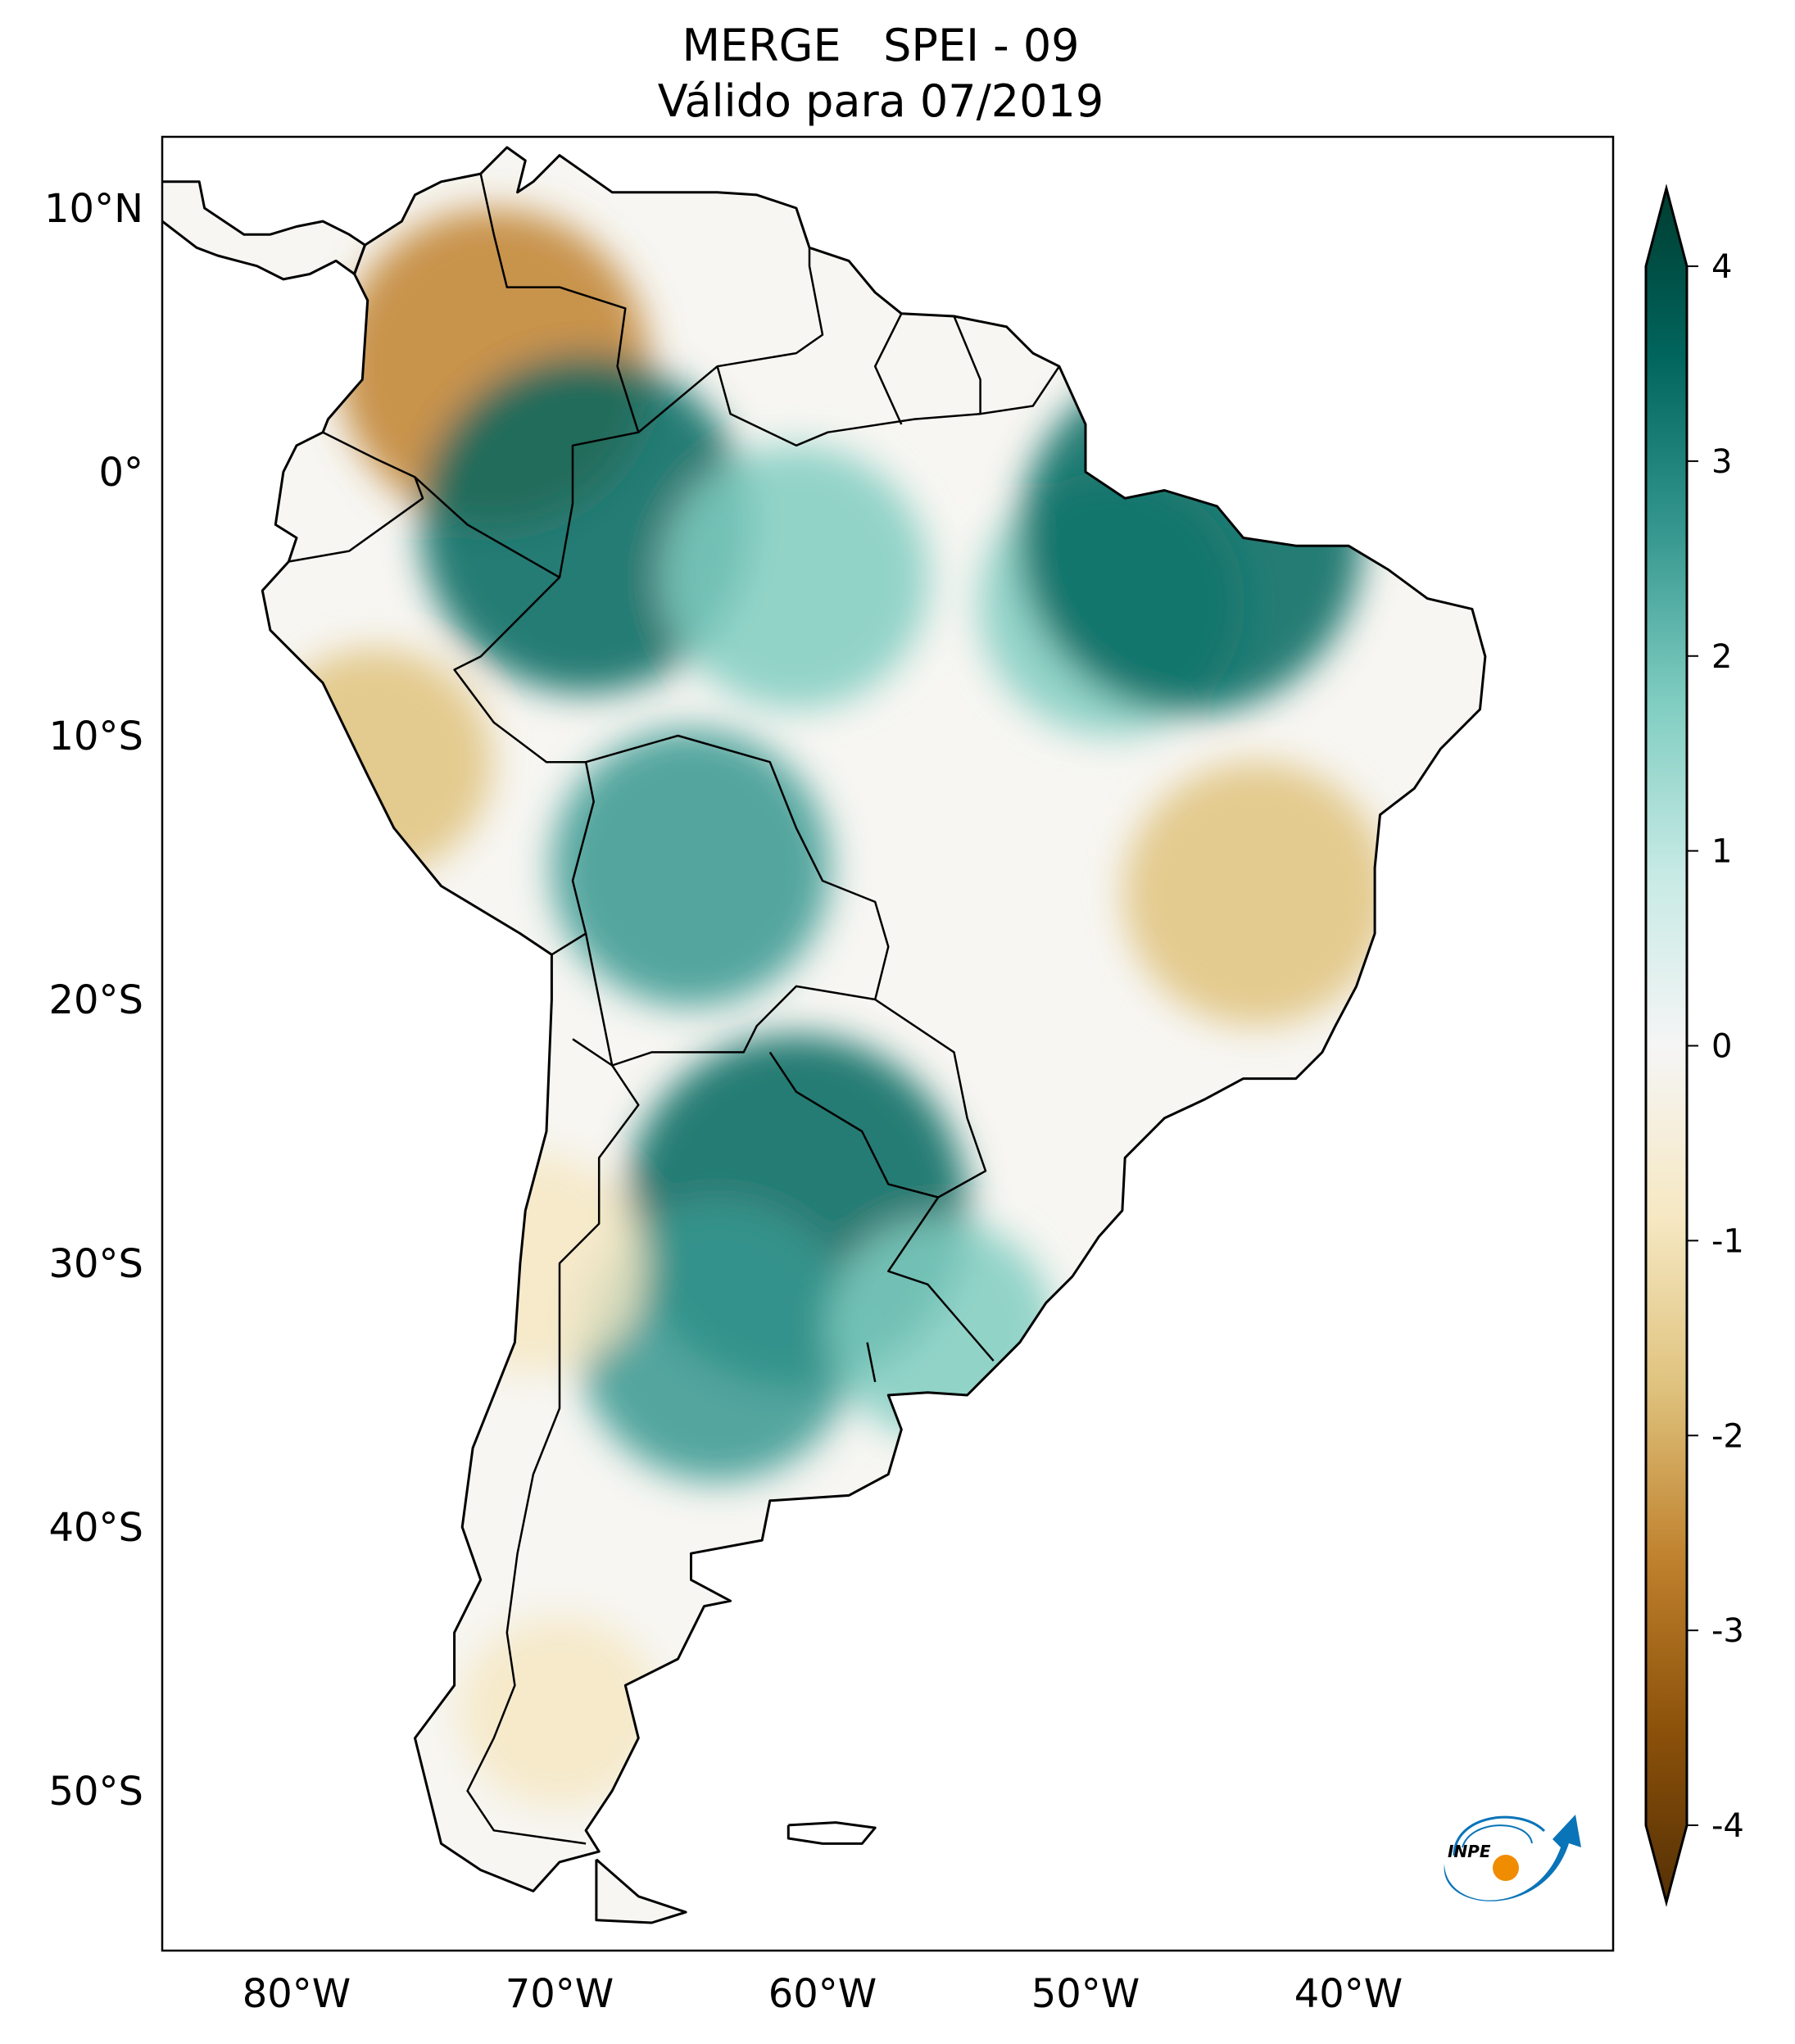 Image resolution: width=1795 pixels, height=2044 pixels. I want to click on colorbar-tick-label: 1, so click(1721, 852).